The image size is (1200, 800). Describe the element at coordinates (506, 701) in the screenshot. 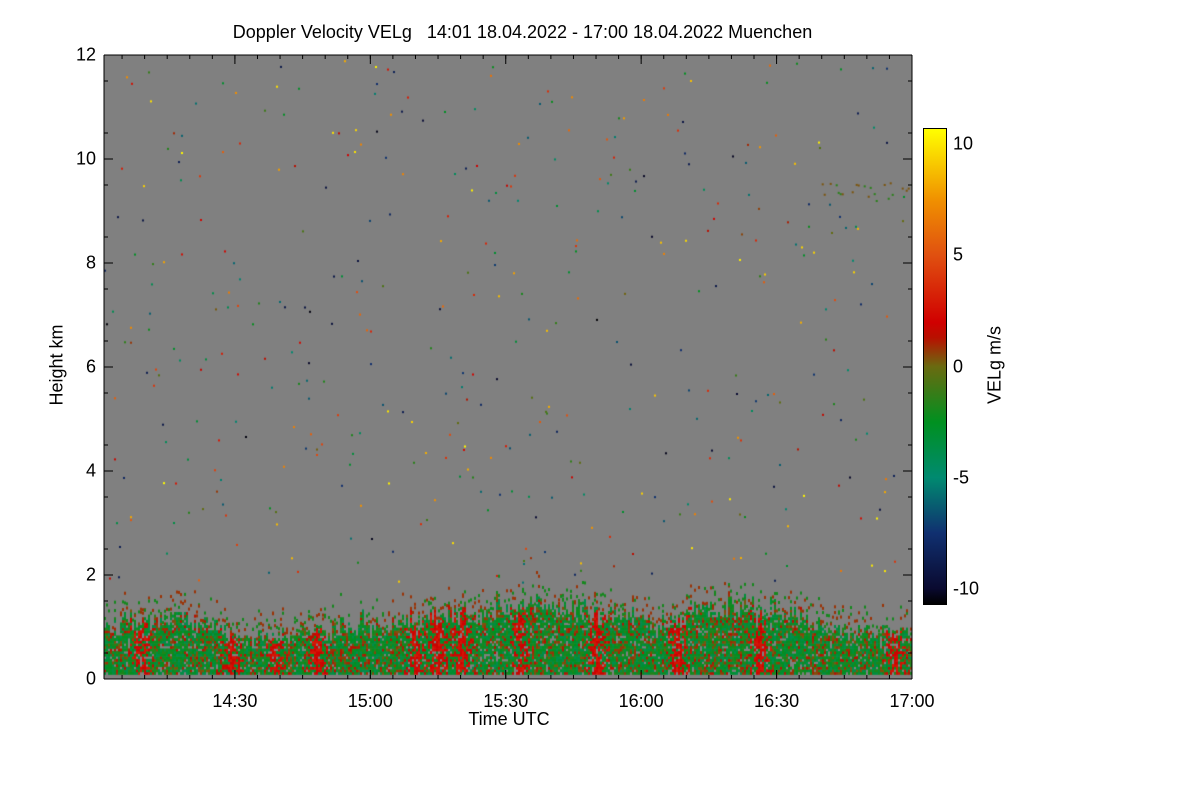

I see `x-tick-label: 15:30` at that location.